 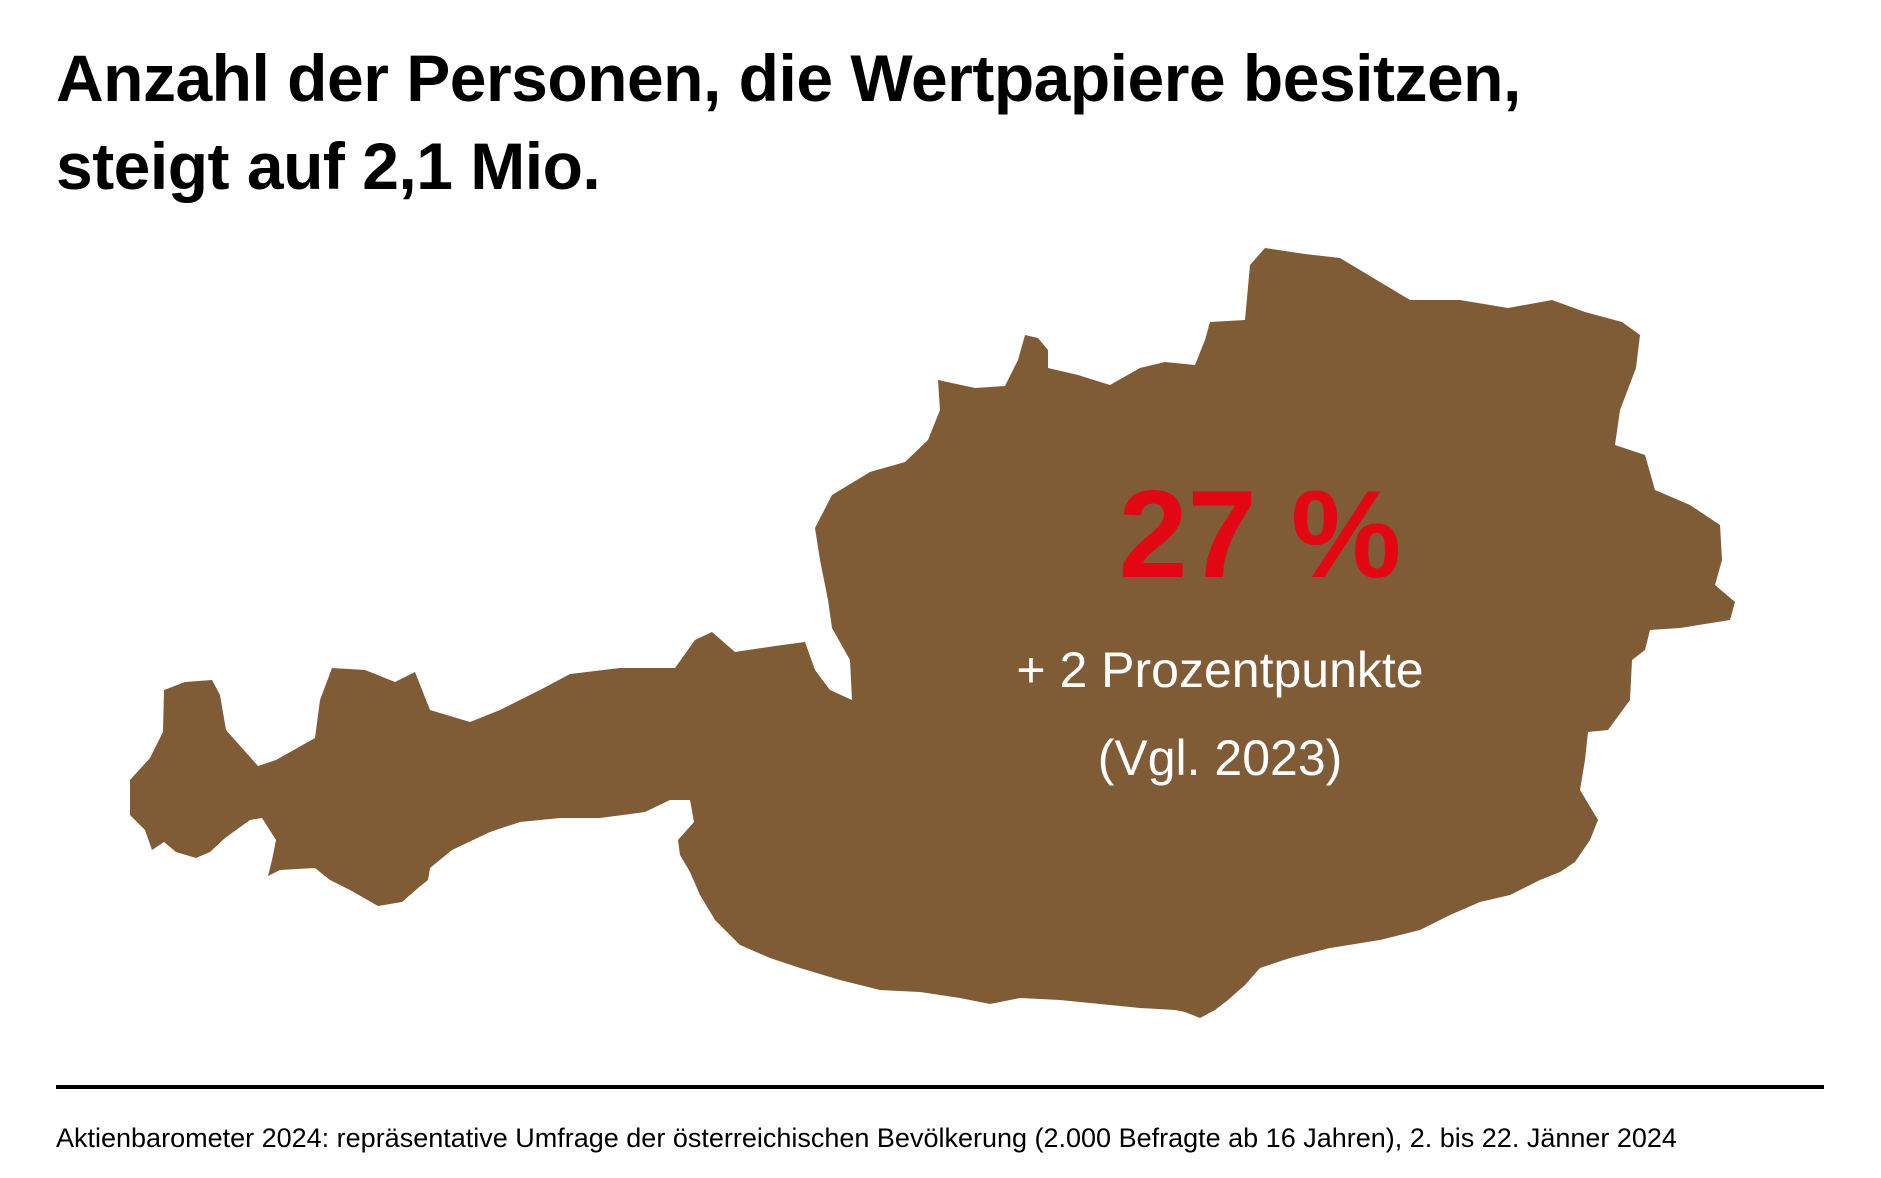 I want to click on stat-change: + 2 Prozentpunkte, so click(x=1220, y=670).